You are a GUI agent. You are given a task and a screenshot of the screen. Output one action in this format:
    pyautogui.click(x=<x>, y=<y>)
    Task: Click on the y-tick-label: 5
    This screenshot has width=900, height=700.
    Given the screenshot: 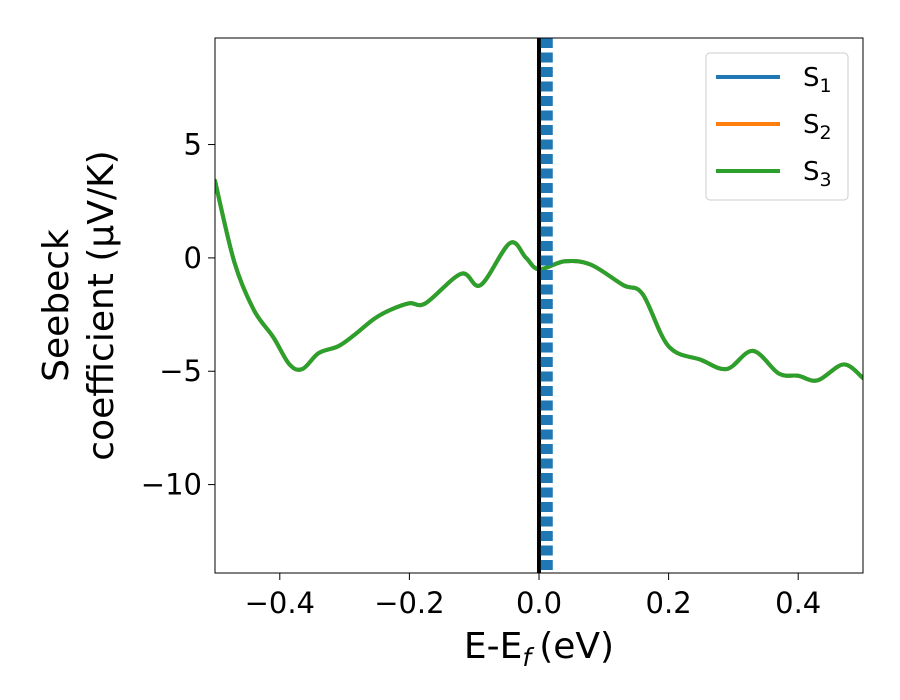 What is the action you would take?
    pyautogui.click(x=193, y=145)
    